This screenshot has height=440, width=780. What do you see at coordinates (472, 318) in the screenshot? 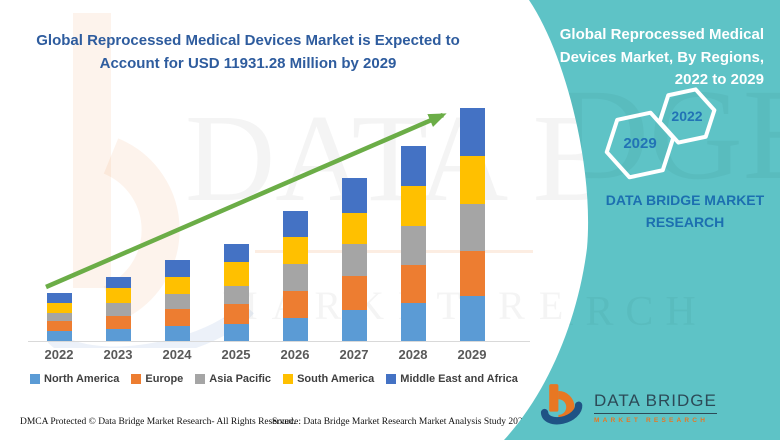
I see `bar-segment-2029-north-america` at bounding box center [472, 318].